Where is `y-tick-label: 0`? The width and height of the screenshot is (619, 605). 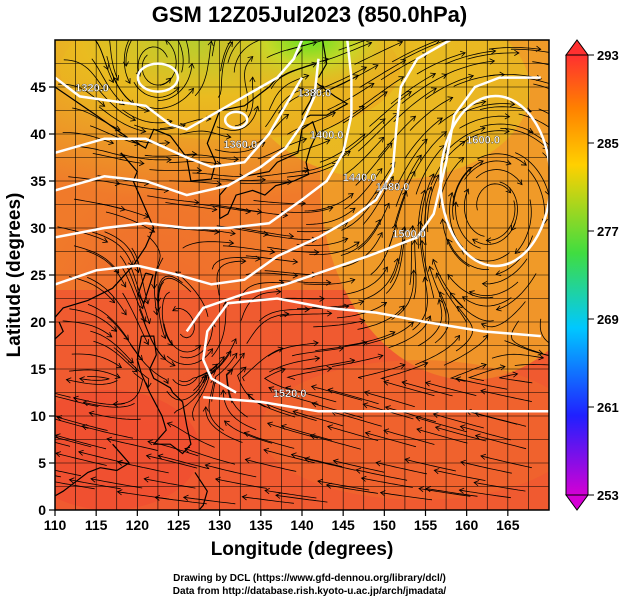
y-tick-label: 0 is located at coordinates (42, 510).